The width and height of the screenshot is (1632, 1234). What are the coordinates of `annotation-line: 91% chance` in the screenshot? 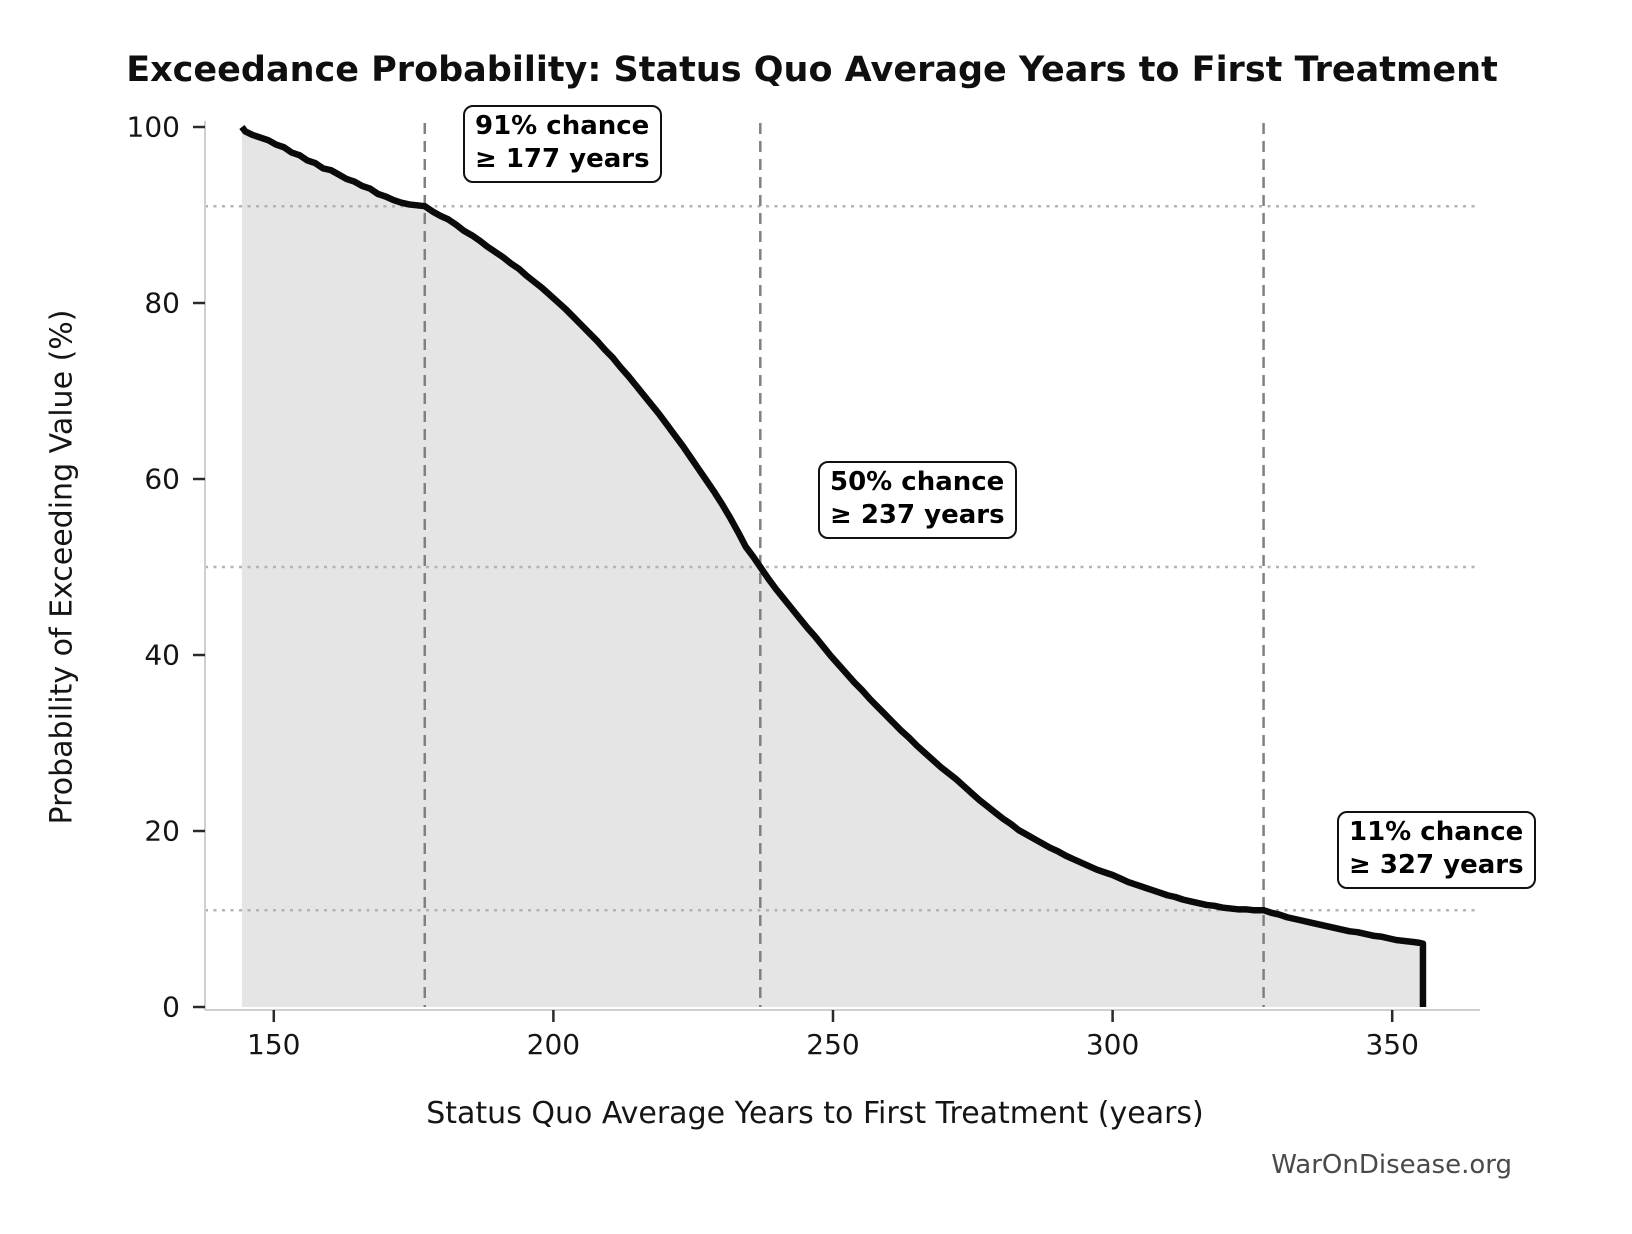 It's located at (562, 126).